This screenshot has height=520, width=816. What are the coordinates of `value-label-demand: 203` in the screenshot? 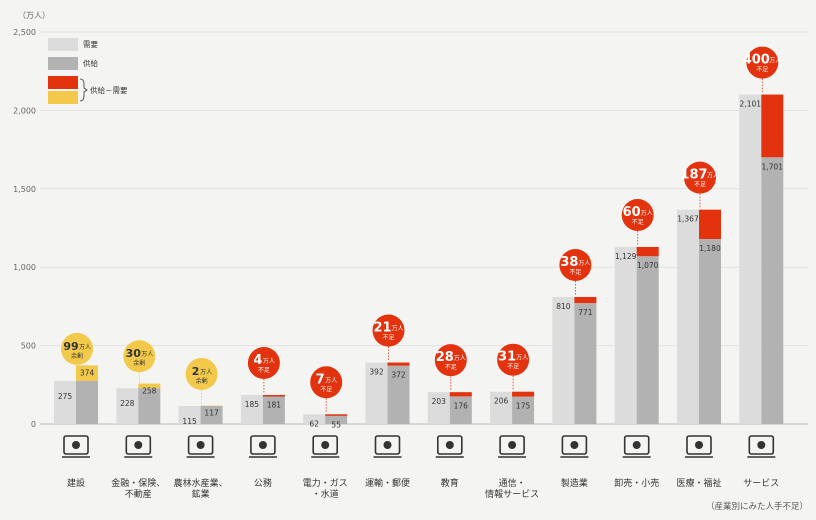 It's located at (439, 401).